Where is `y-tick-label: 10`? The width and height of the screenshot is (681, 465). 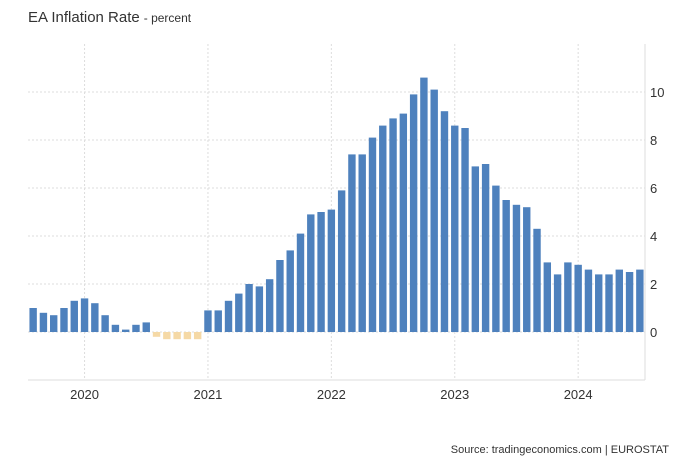
y-tick-label: 10 is located at coordinates (657, 92).